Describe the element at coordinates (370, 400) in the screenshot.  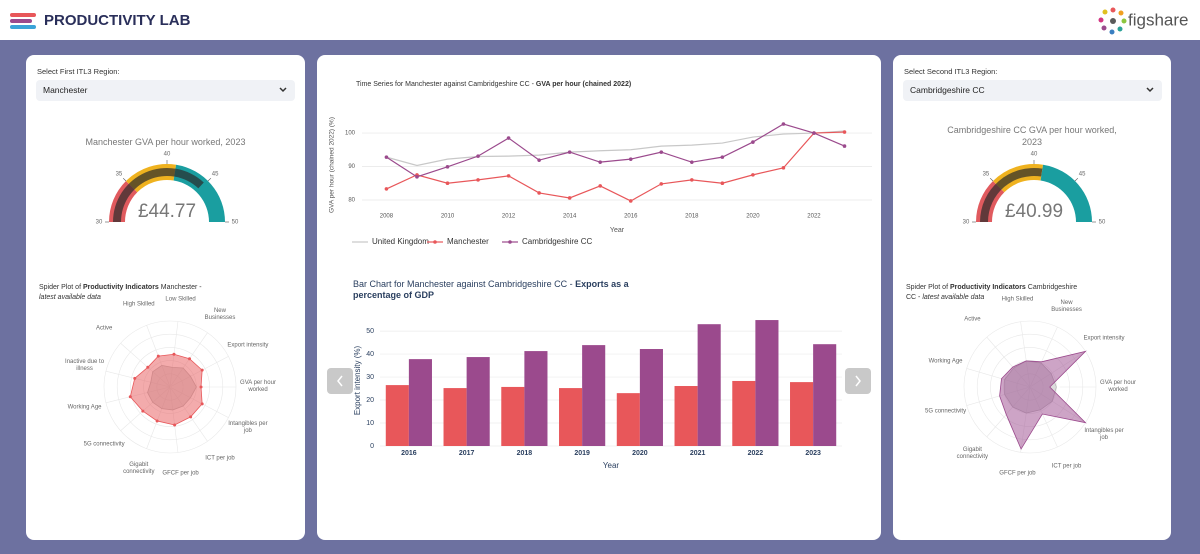
I see `y-tick-label: 20` at that location.